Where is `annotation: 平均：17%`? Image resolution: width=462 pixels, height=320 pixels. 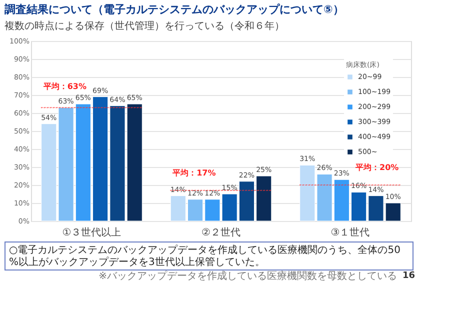
annotation: 平均：17% is located at coordinates (194, 173).